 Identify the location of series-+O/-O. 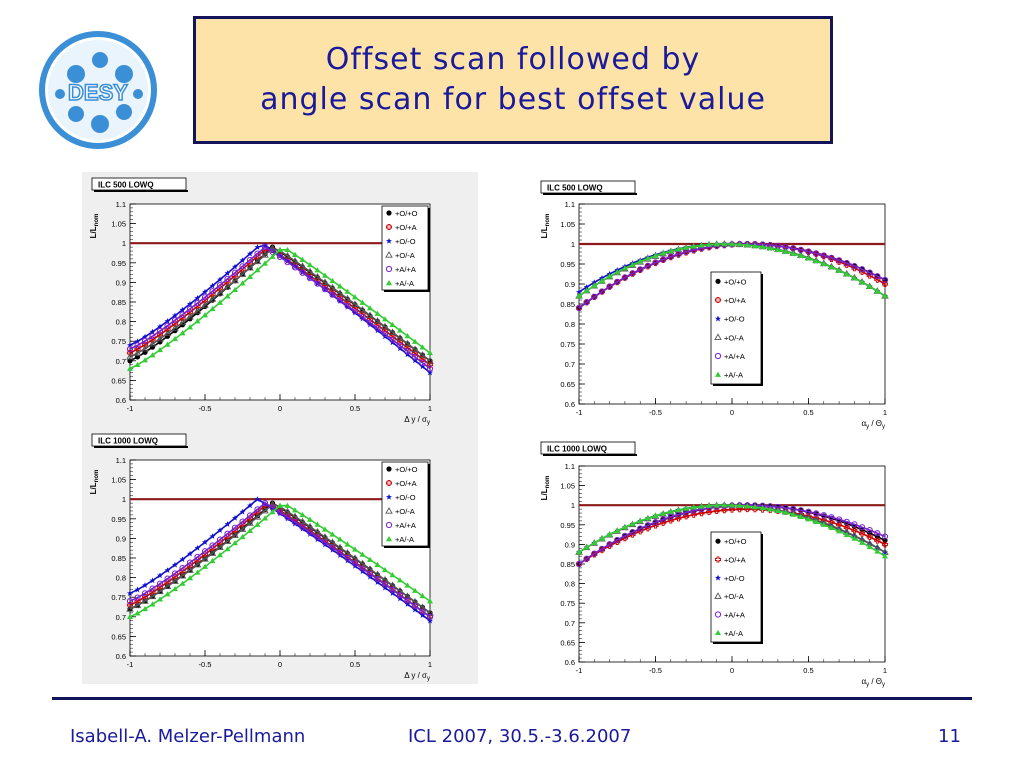
(280, 560).